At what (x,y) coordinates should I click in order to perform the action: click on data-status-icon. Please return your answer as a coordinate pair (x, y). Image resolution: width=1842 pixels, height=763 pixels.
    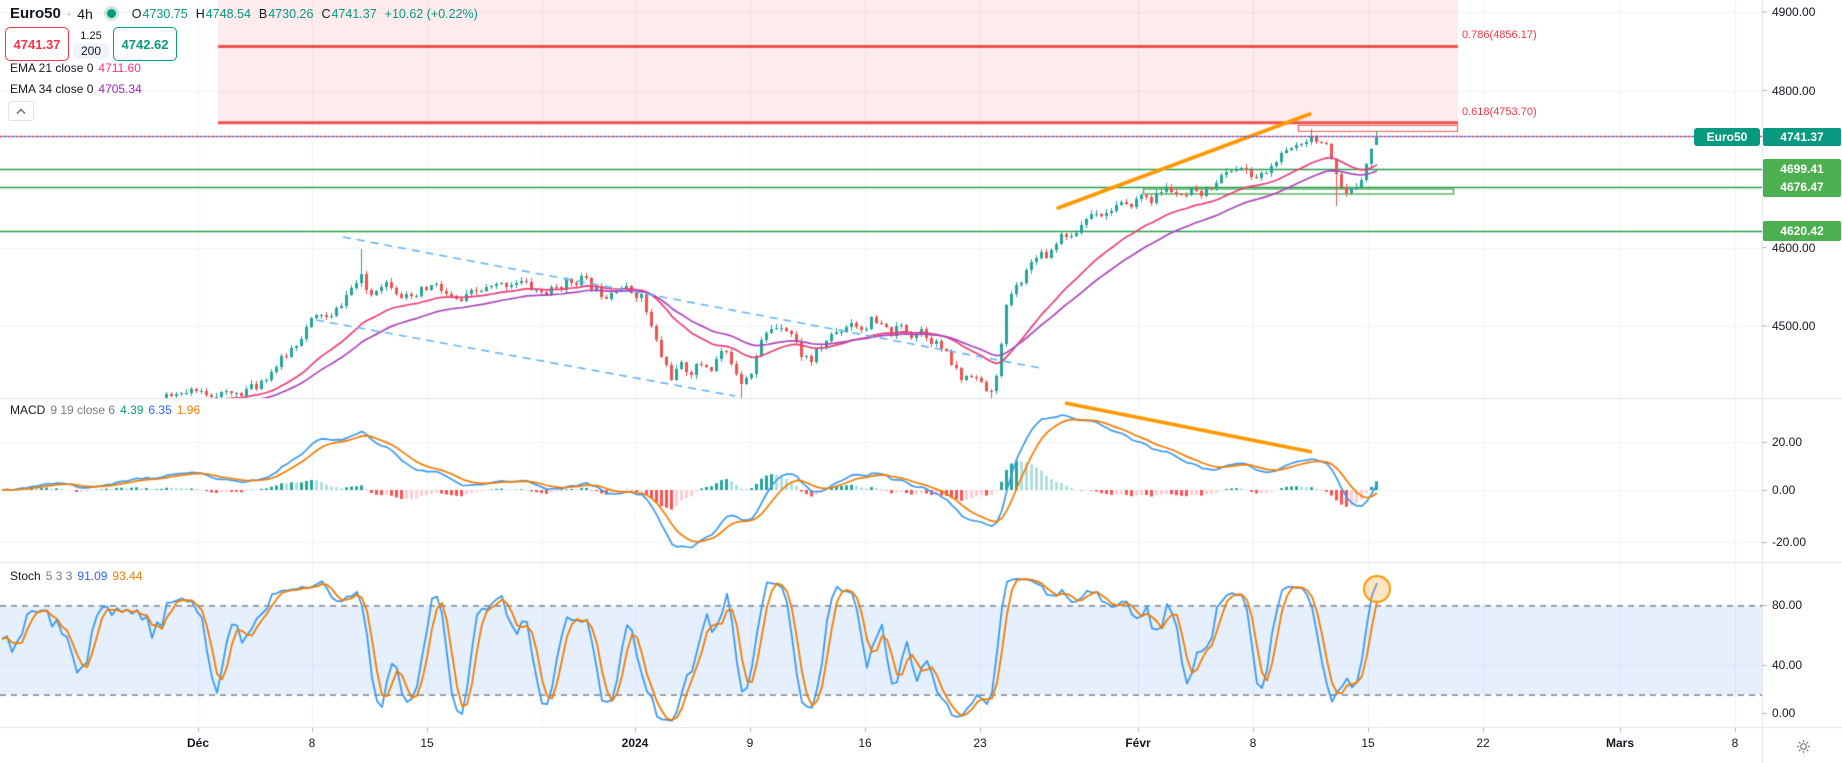
    Looking at the image, I should click on (111, 13).